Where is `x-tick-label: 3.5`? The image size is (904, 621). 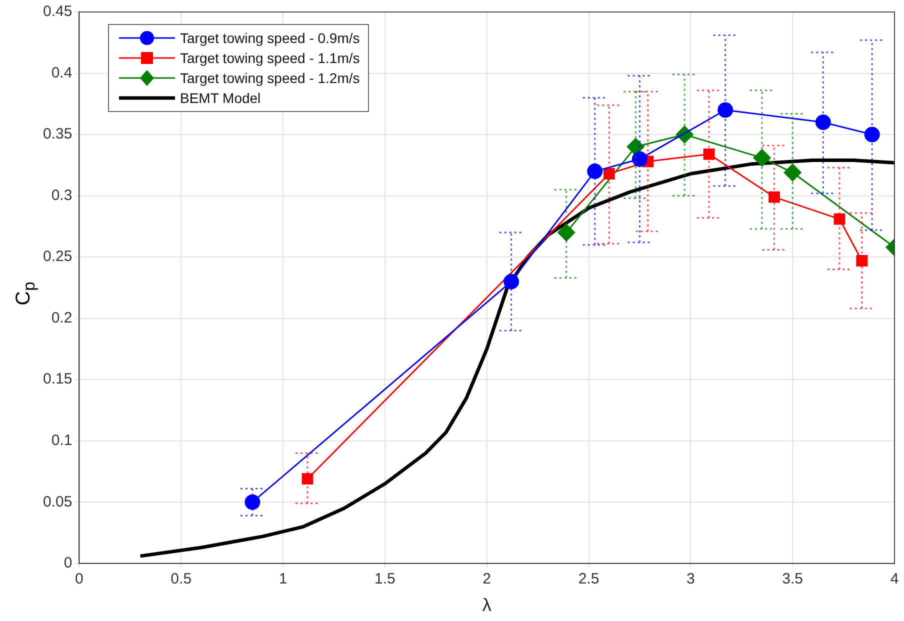 x-tick-label: 3.5 is located at coordinates (793, 579).